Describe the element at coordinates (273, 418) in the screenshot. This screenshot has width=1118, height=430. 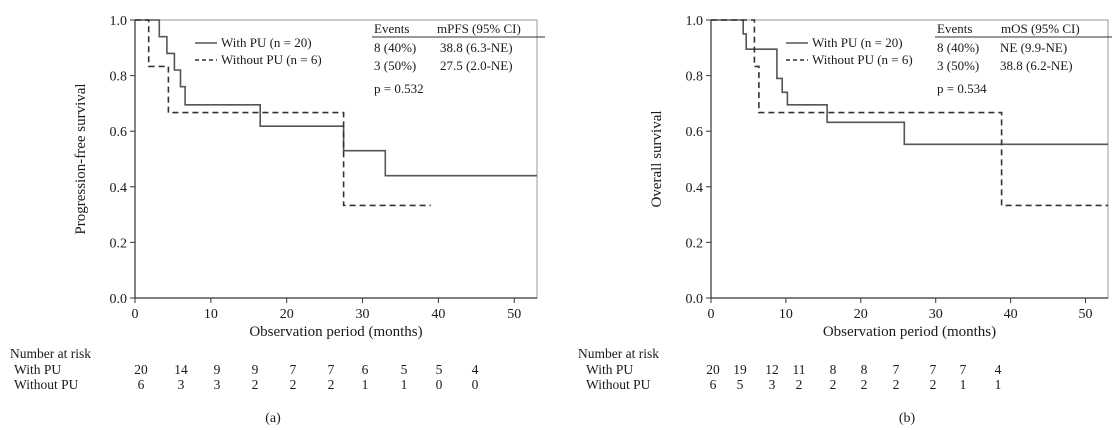
I see `panel-caption: (a)` at that location.